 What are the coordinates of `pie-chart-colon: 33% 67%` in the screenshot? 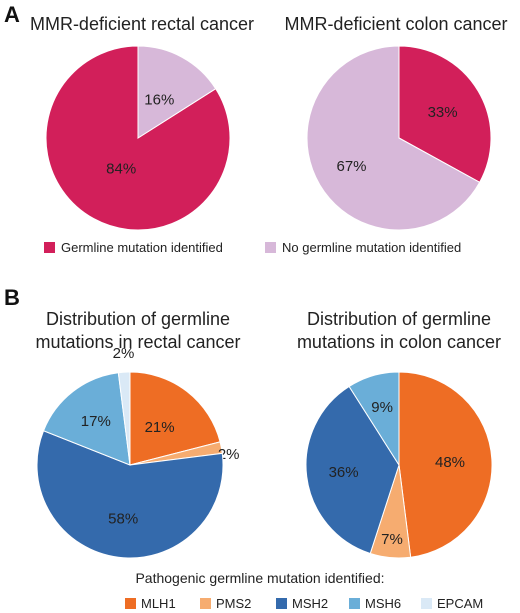 It's located at (399, 138).